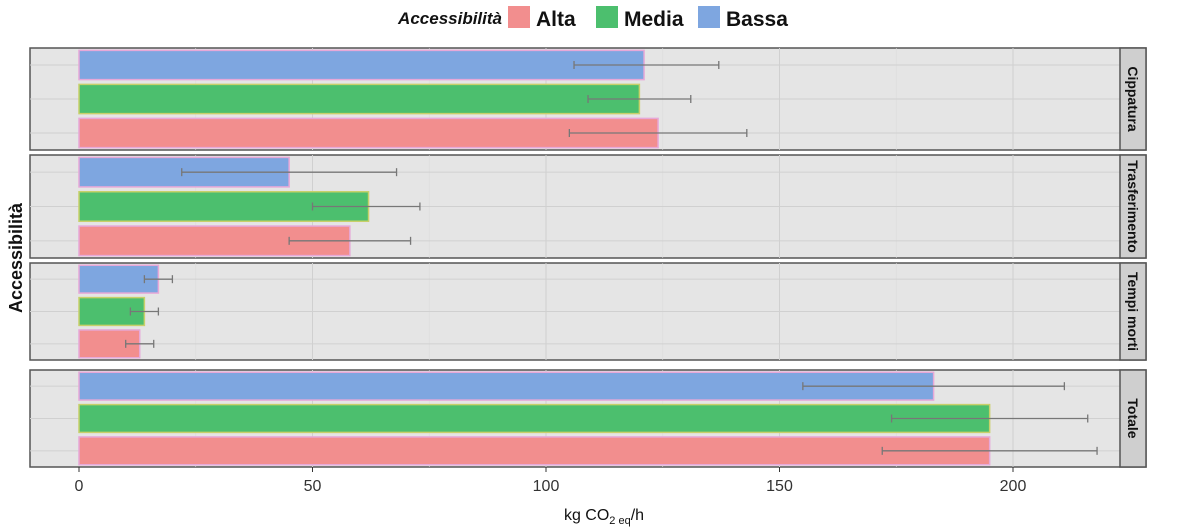  Describe the element at coordinates (619, 521) in the screenshot. I see `x-axis-title-sub: 2 eq` at that location.